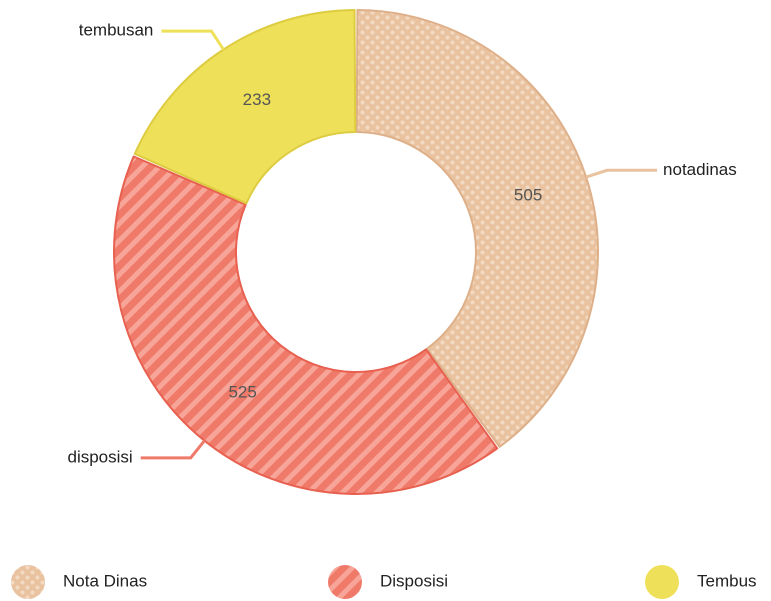 Image resolution: width=771 pixels, height=601 pixels. Describe the element at coordinates (116, 30) in the screenshot. I see `slice-label: tembusan` at that location.